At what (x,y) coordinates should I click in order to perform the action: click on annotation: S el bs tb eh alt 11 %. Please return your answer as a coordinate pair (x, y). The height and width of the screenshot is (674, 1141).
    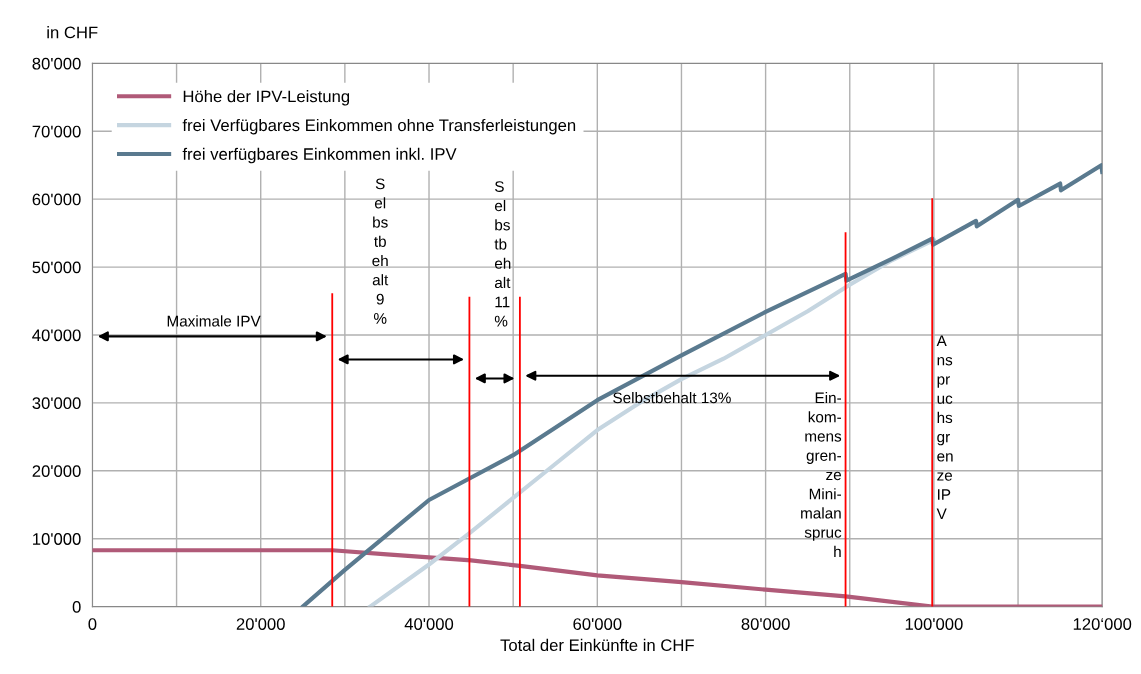
    Looking at the image, I should click on (502, 254).